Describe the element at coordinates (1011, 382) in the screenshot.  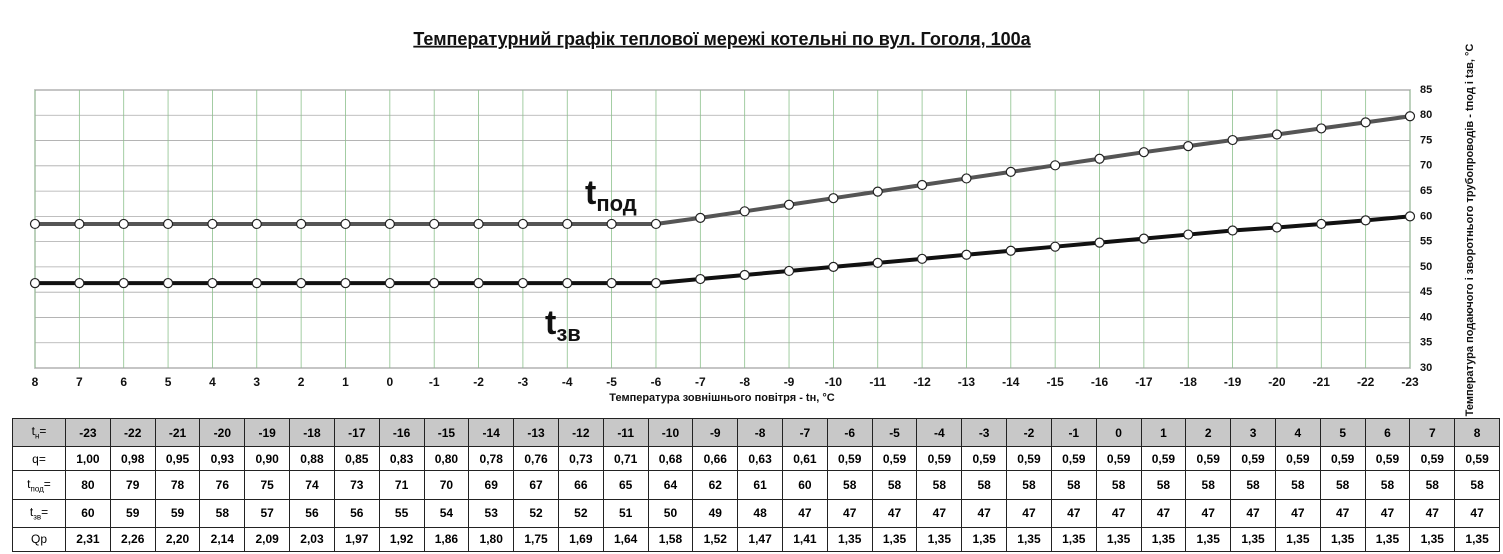
I see `x-tick-label: -14` at that location.